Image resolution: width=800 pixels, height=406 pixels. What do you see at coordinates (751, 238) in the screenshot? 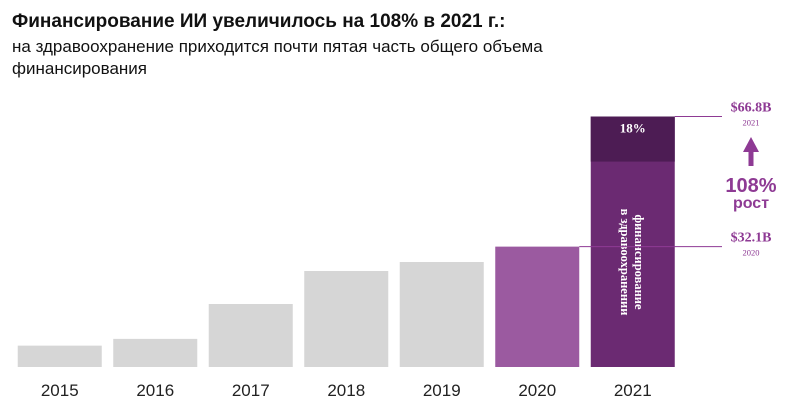
I see `annotation-value-2020: $32.1B` at bounding box center [751, 238].